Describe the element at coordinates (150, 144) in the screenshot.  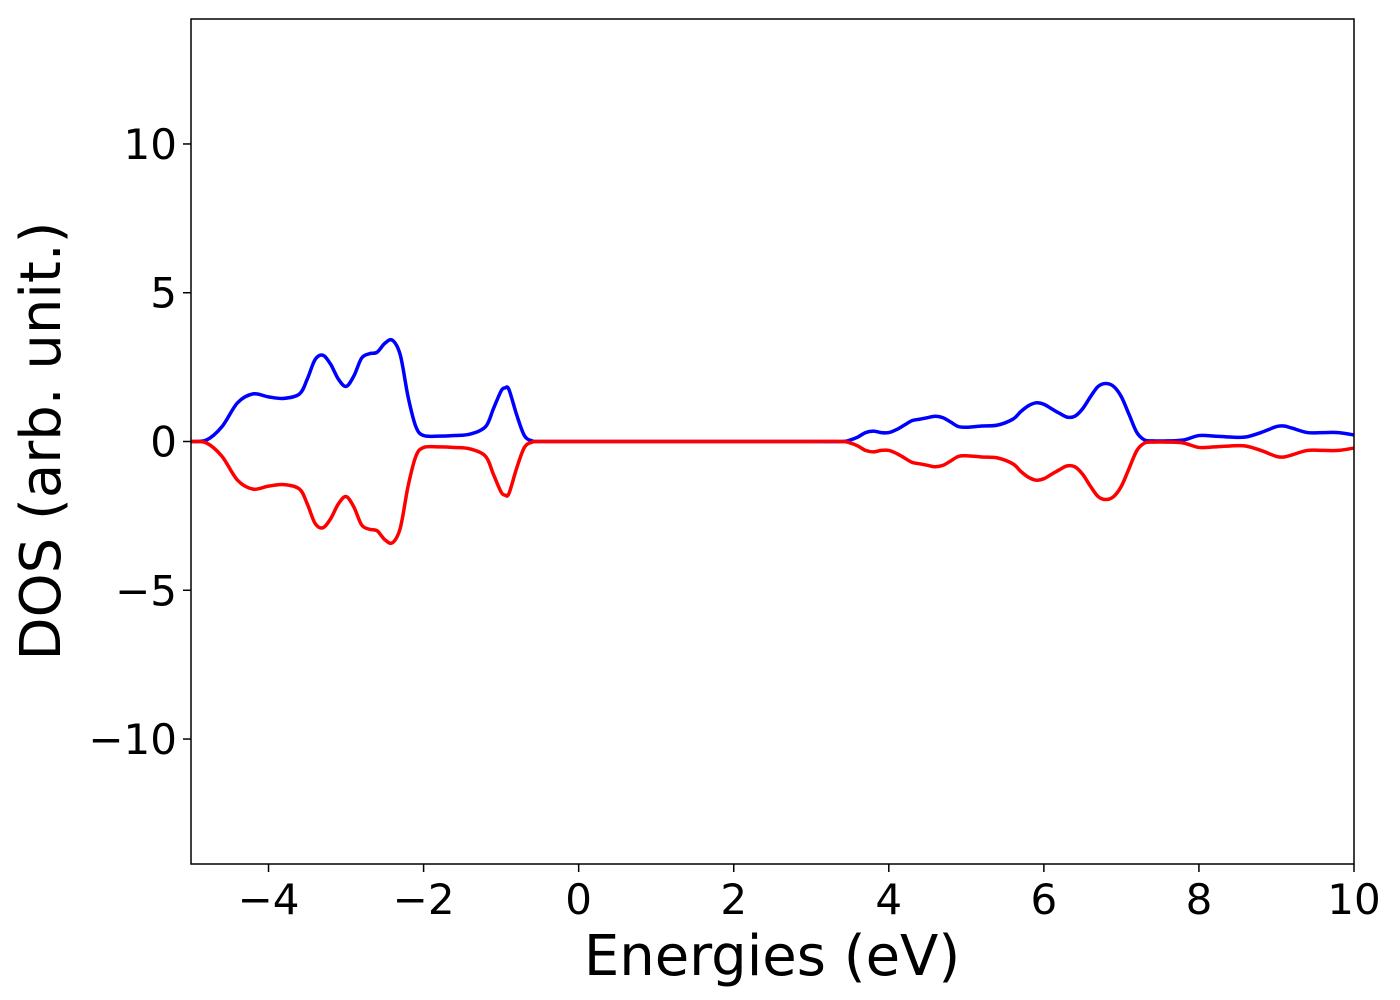
I see `y-tick-label: 10` at that location.